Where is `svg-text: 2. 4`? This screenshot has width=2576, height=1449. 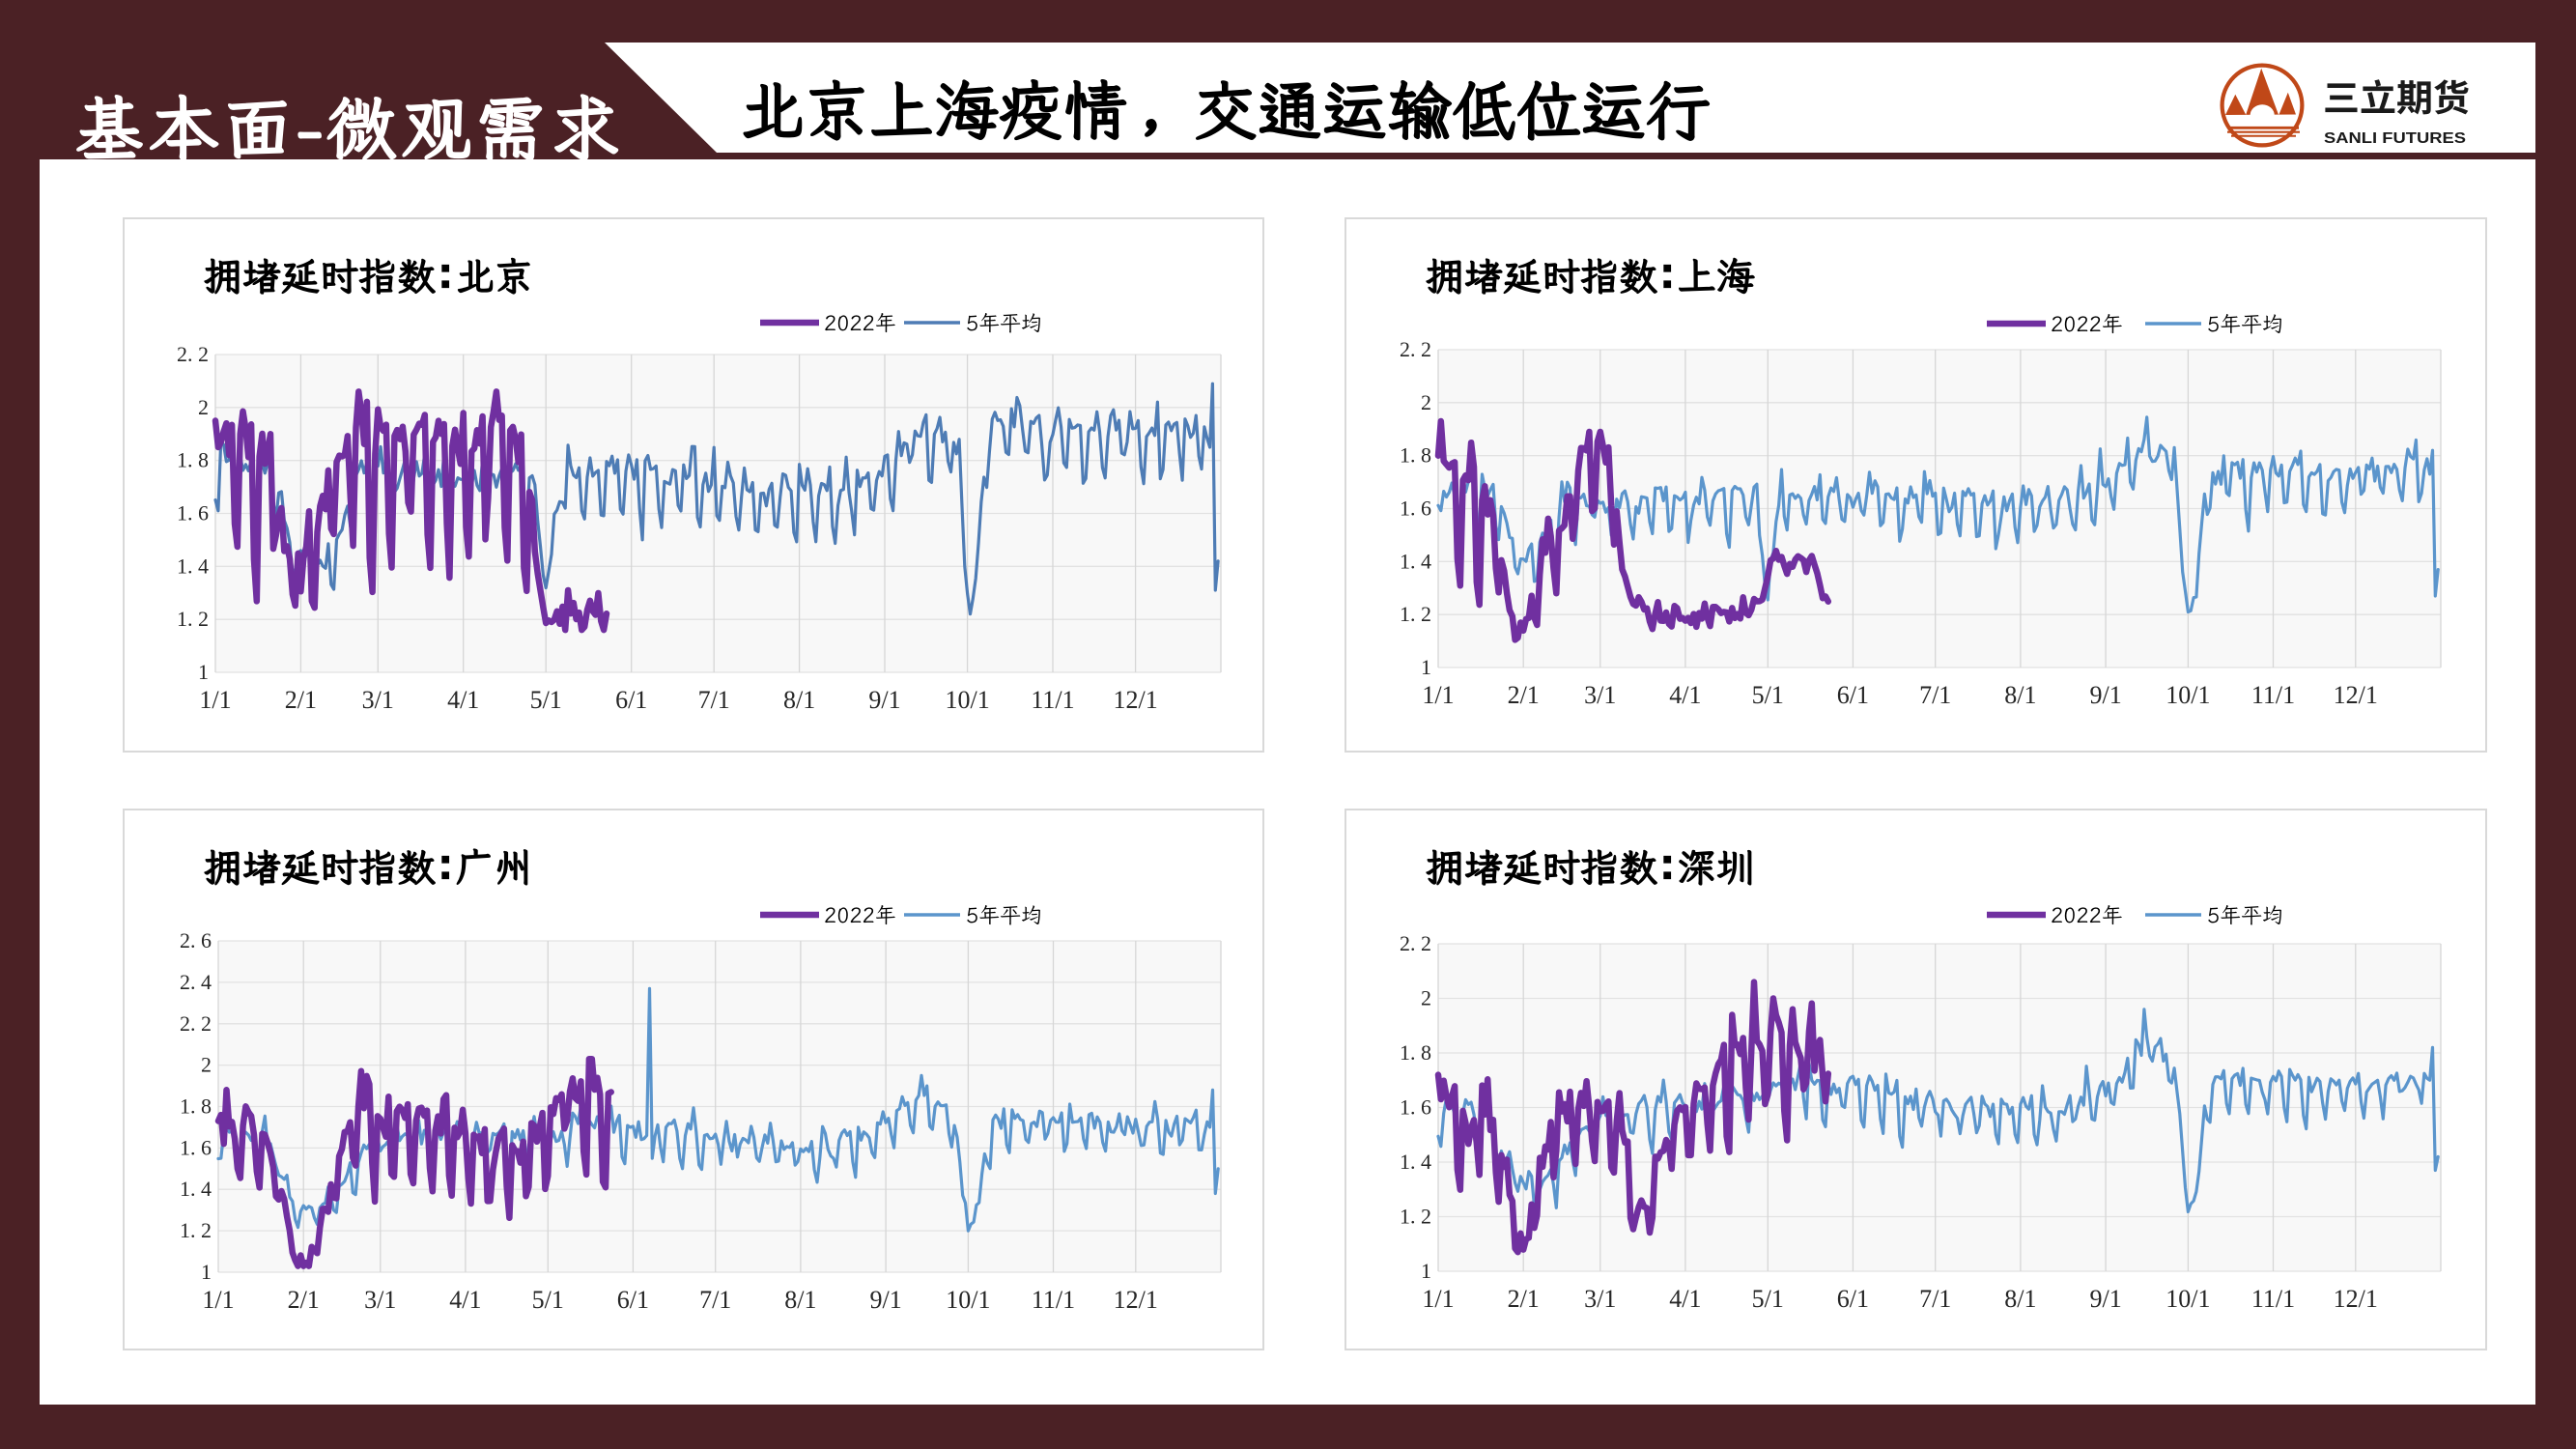 svg-text: 2. 4 is located at coordinates (196, 982).